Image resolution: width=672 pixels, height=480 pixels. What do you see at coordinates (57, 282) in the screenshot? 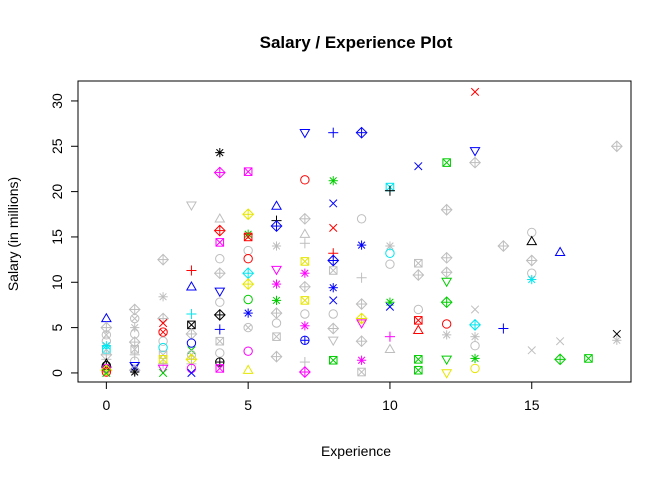
I see `y-tick-label: 10` at bounding box center [57, 282].